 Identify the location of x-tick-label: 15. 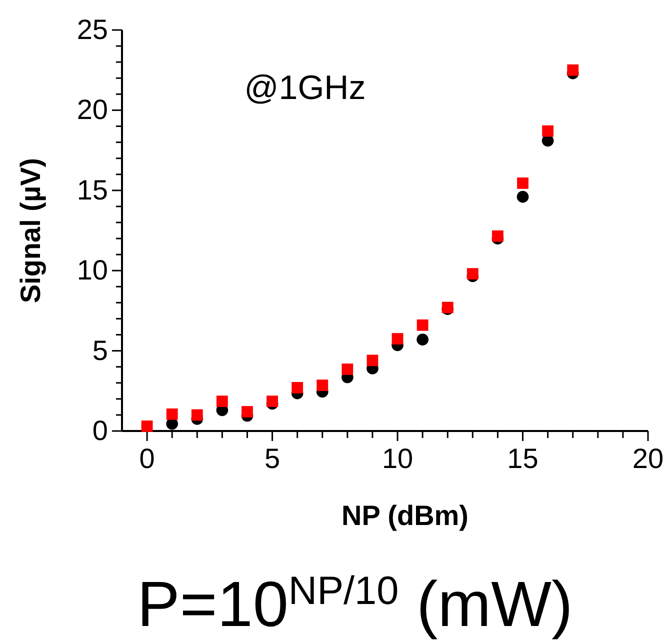
(522, 458).